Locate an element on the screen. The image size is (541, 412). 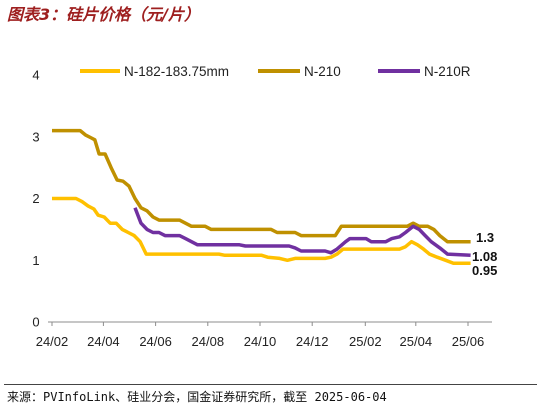
x-tick-label: 25/06 is located at coordinates (468, 341).